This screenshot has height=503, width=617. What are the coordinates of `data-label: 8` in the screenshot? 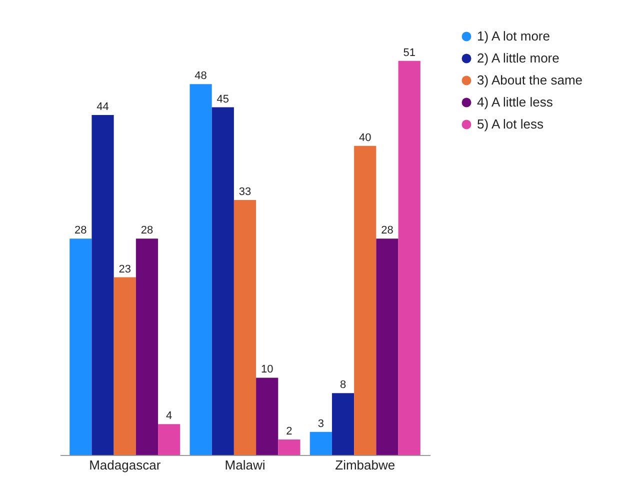 It's located at (343, 385).